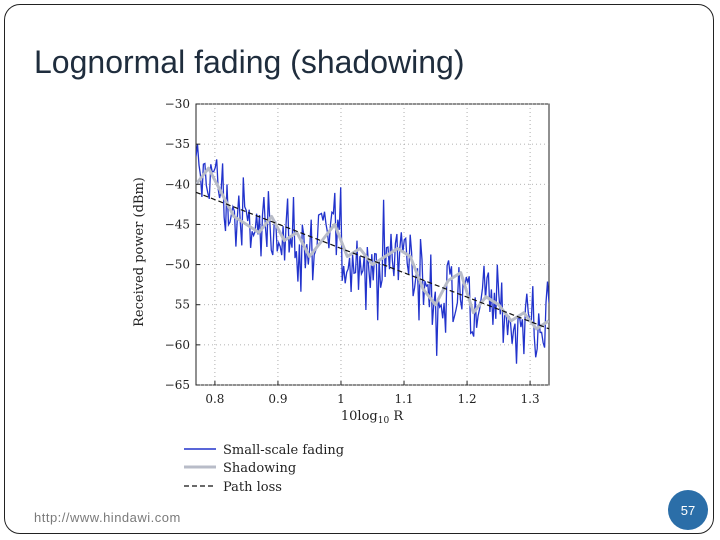  What do you see at coordinates (396, 416) in the screenshot?
I see `x-axis-label-tail: R` at bounding box center [396, 416].